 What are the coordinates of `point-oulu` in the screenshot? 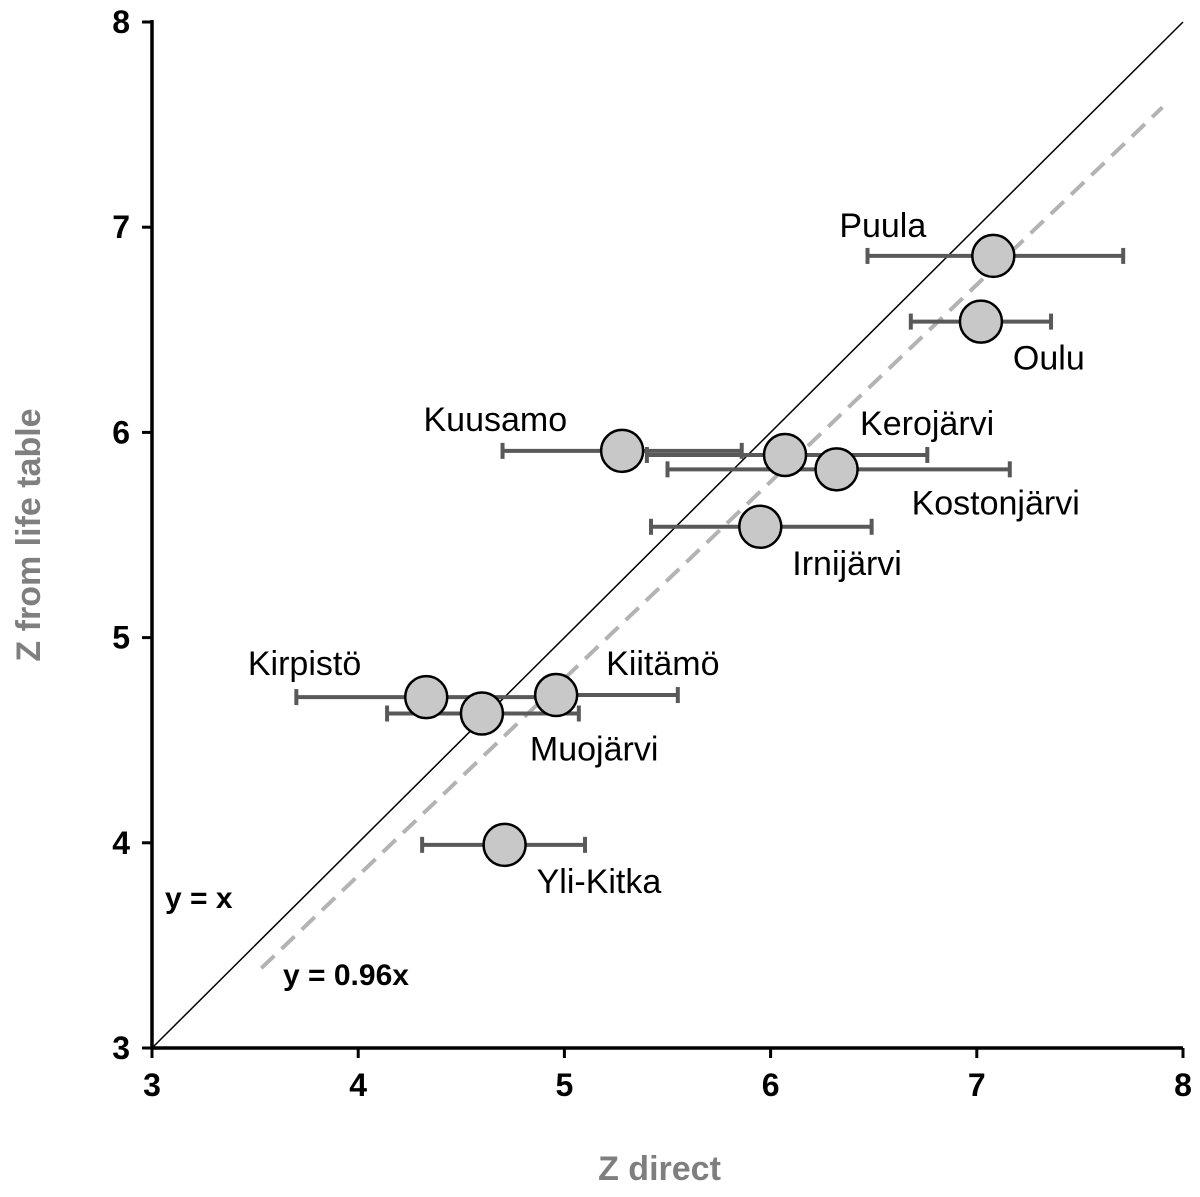 It's located at (981, 321).